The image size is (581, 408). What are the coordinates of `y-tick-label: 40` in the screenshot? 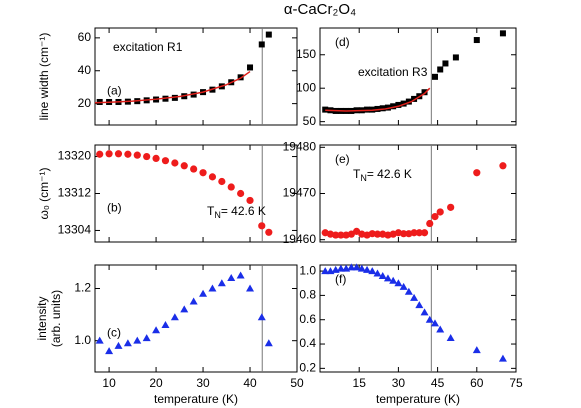 It's located at (85, 70).